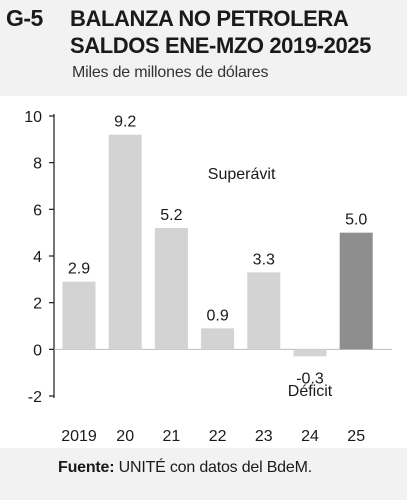 The width and height of the screenshot is (407, 500). Describe the element at coordinates (356, 436) in the screenshot. I see `x-tick-label: 25` at that location.